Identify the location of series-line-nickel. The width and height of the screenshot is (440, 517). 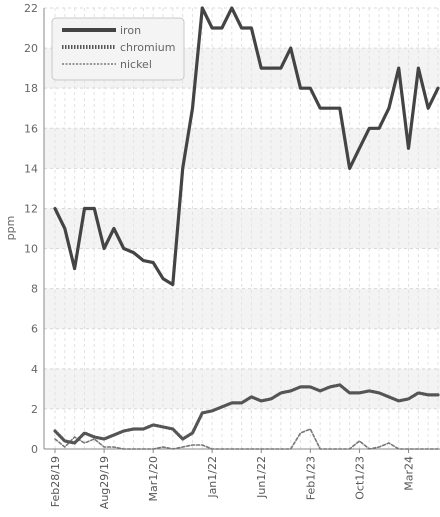
(246, 439).